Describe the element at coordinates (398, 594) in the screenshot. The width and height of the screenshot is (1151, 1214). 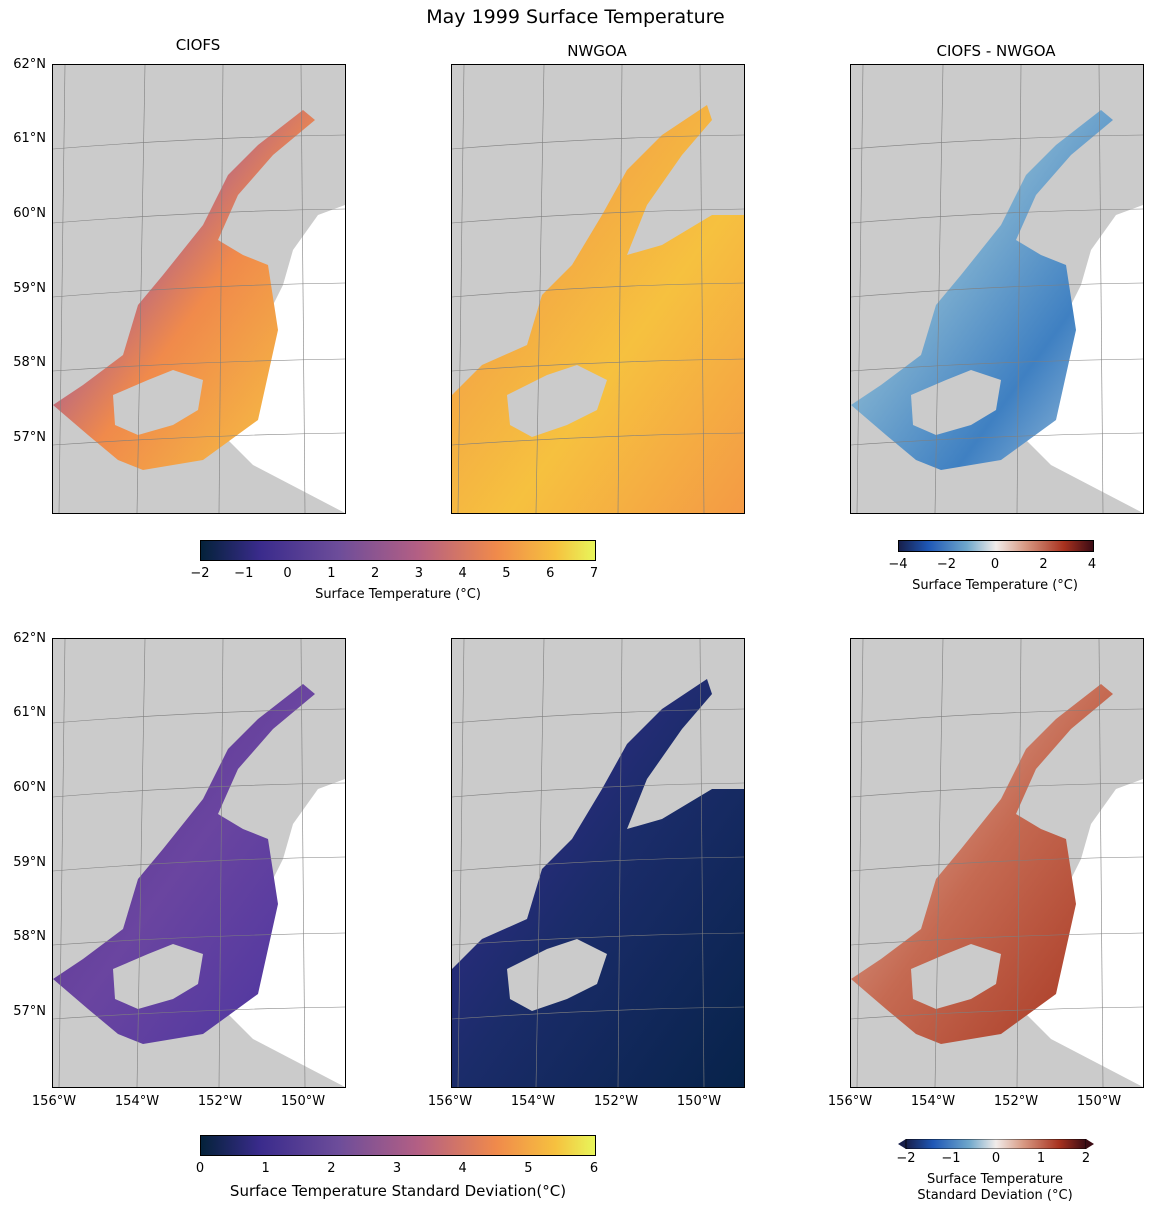
I see `colorbar-temperature-label: Surface Temperature (°C)` at that location.